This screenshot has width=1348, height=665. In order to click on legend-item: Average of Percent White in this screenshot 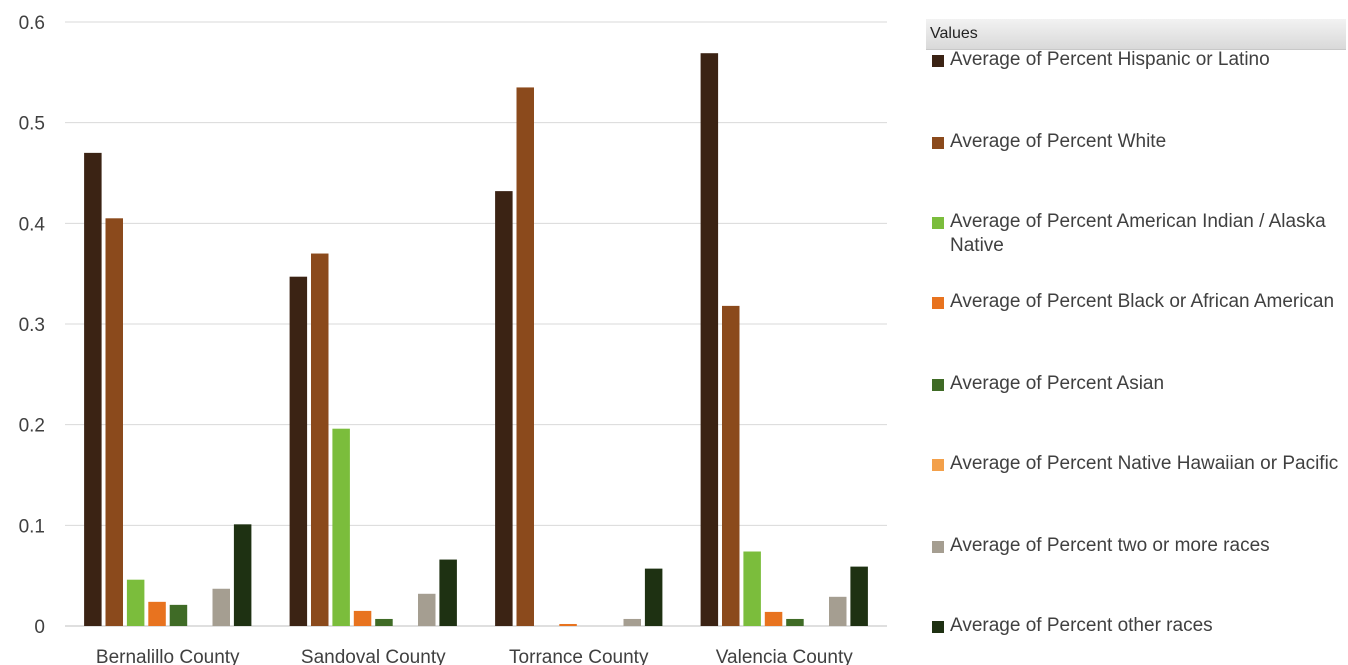, I will do `click(1137, 142)`.